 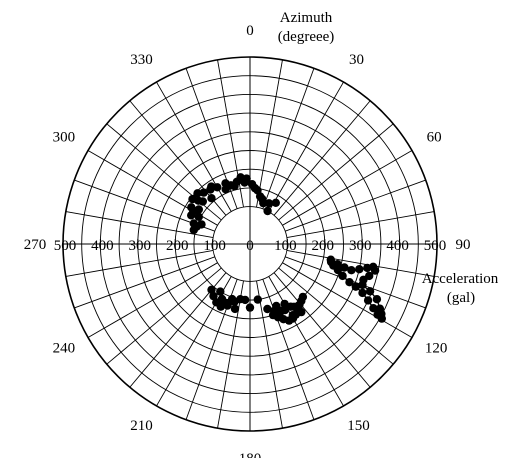 What do you see at coordinates (64, 138) in the screenshot?
I see `azimuth-tick-label: 300` at bounding box center [64, 138].